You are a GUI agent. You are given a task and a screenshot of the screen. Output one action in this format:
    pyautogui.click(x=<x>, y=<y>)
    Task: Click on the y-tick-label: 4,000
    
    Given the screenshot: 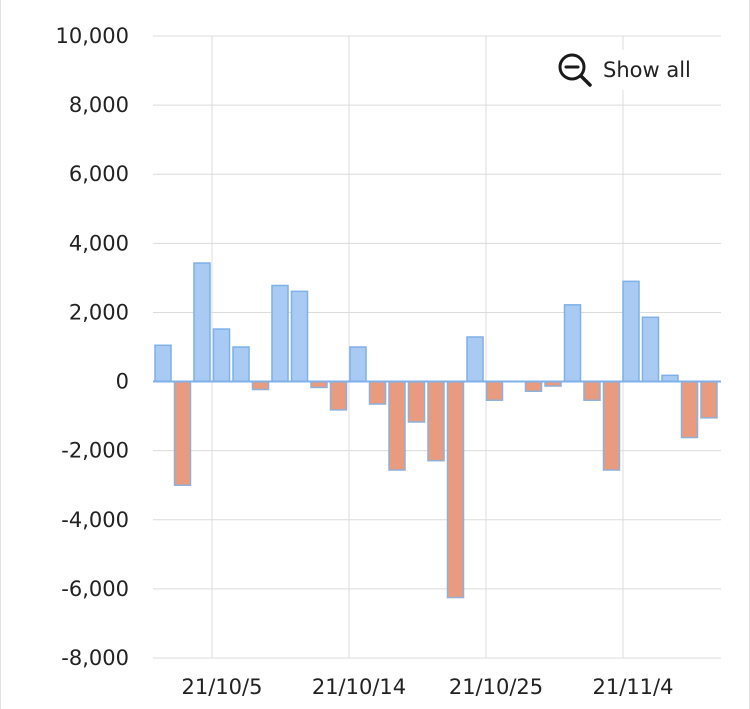 What is the action you would take?
    pyautogui.click(x=99, y=243)
    